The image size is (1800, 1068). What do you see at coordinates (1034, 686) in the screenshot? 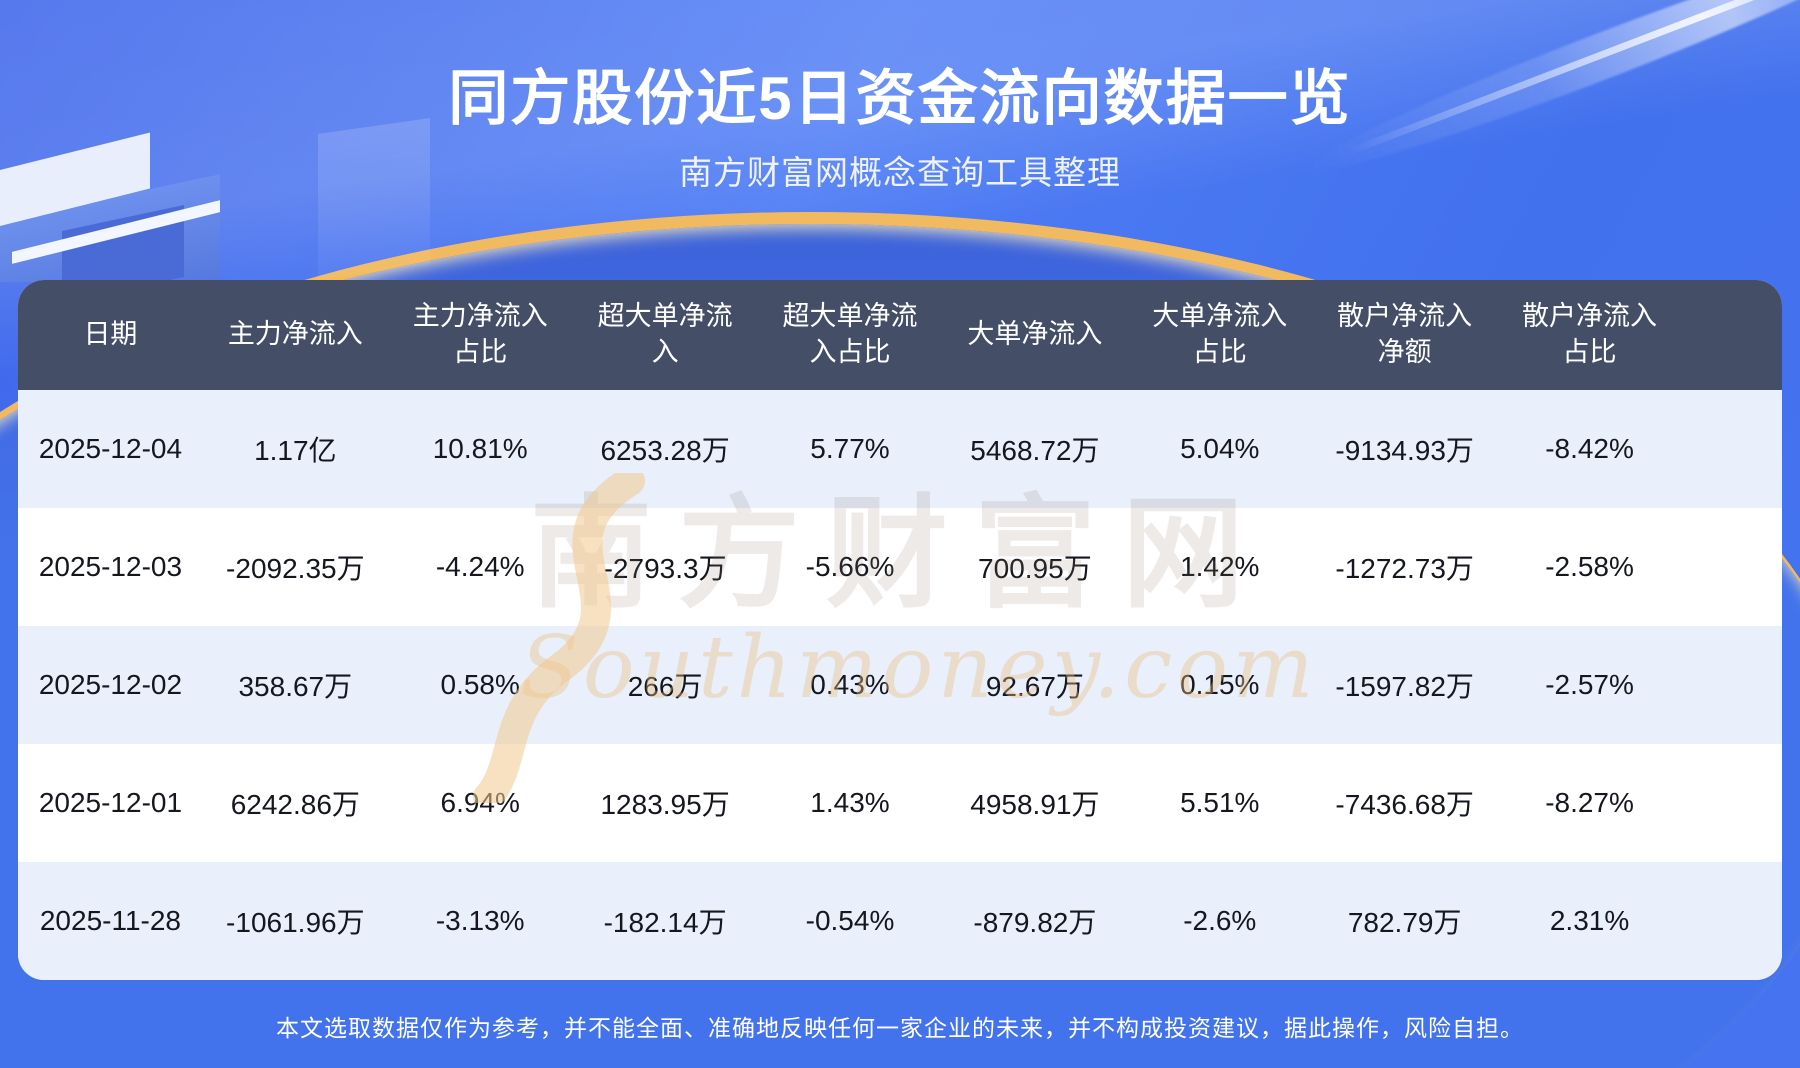
I see `table-cell: 92.67万` at bounding box center [1034, 686].